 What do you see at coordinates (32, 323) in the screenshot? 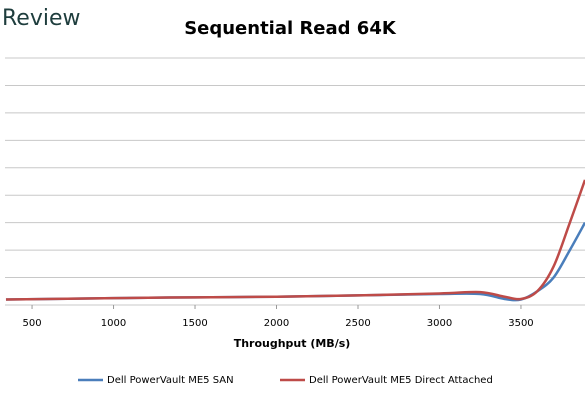
I see `x-tick-label: 500` at bounding box center [32, 323].